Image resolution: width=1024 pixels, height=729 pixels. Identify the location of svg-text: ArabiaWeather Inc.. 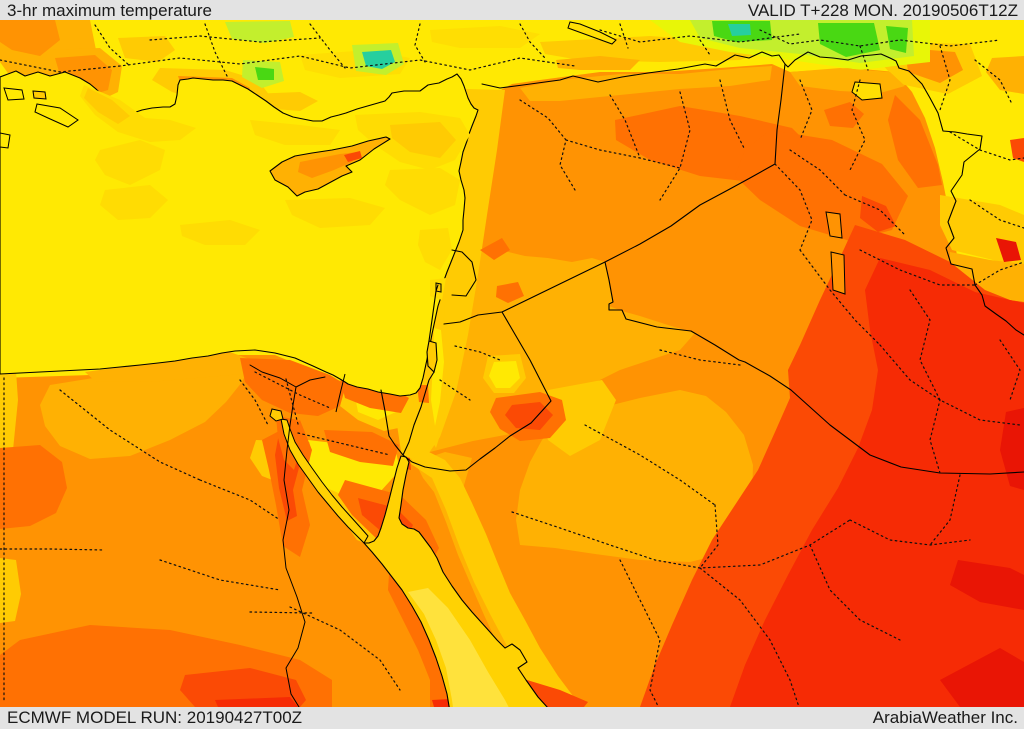
(945, 717).